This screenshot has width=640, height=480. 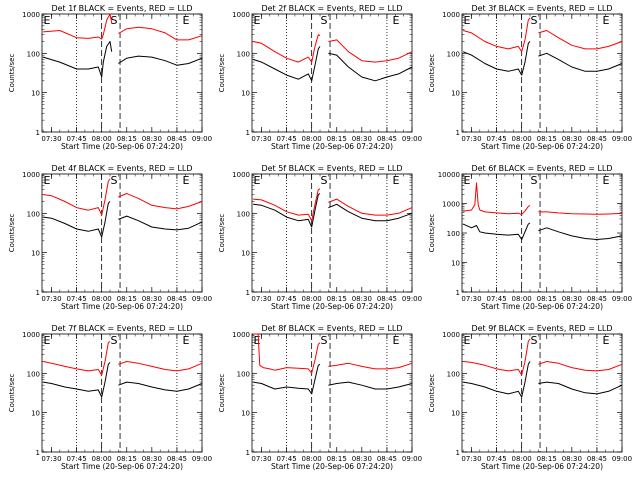 What do you see at coordinates (541, 168) in the screenshot?
I see `panel-title: Det 6f BLACK = Events, RED = LLD` at bounding box center [541, 168].